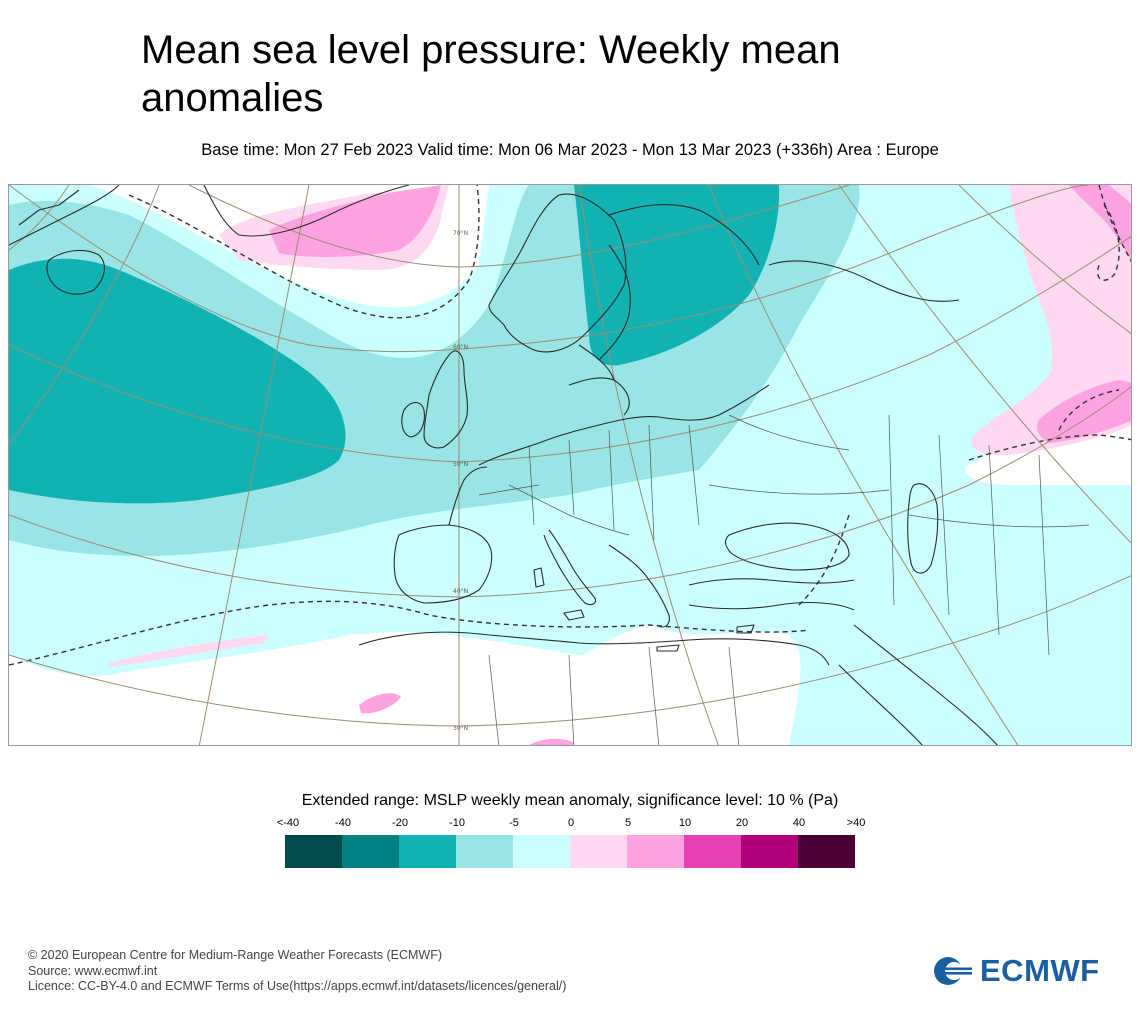 Image resolution: width=1140 pixels, height=1026 pixels. Describe the element at coordinates (551, 741) in the screenshot. I see `anomaly-region-pink-libya` at that location.